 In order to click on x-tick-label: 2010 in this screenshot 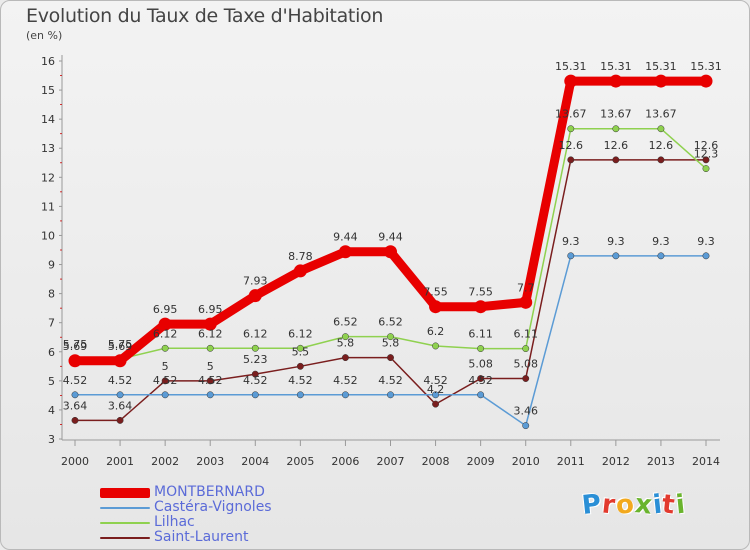, I will do `click(526, 461)`.